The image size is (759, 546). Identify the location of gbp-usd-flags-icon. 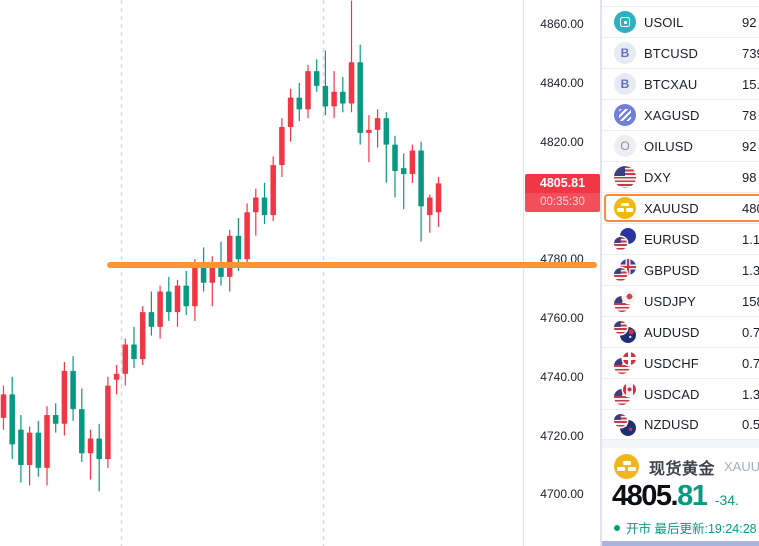
(625, 270).